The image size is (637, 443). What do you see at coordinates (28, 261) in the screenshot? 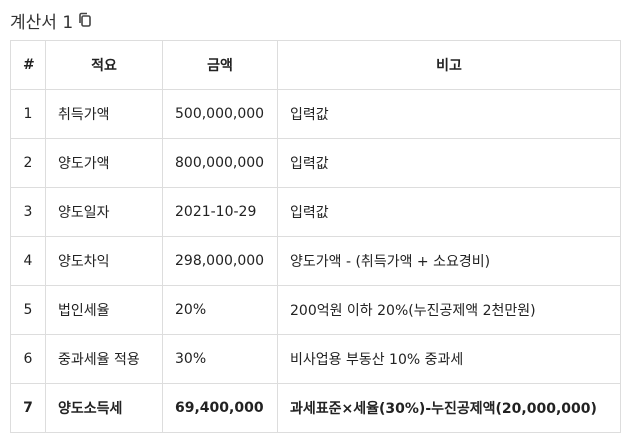
I see `row-number: 4` at bounding box center [28, 261].